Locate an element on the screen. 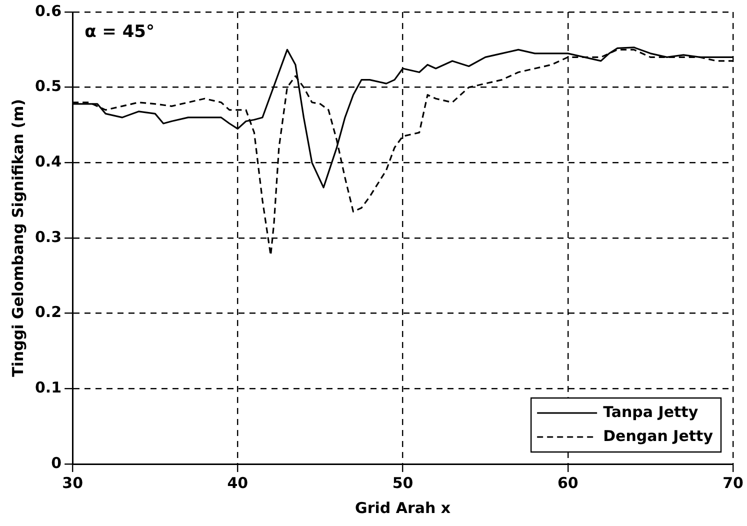 This screenshot has height=526, width=747. y-tick-label: 0.2 is located at coordinates (48, 312).